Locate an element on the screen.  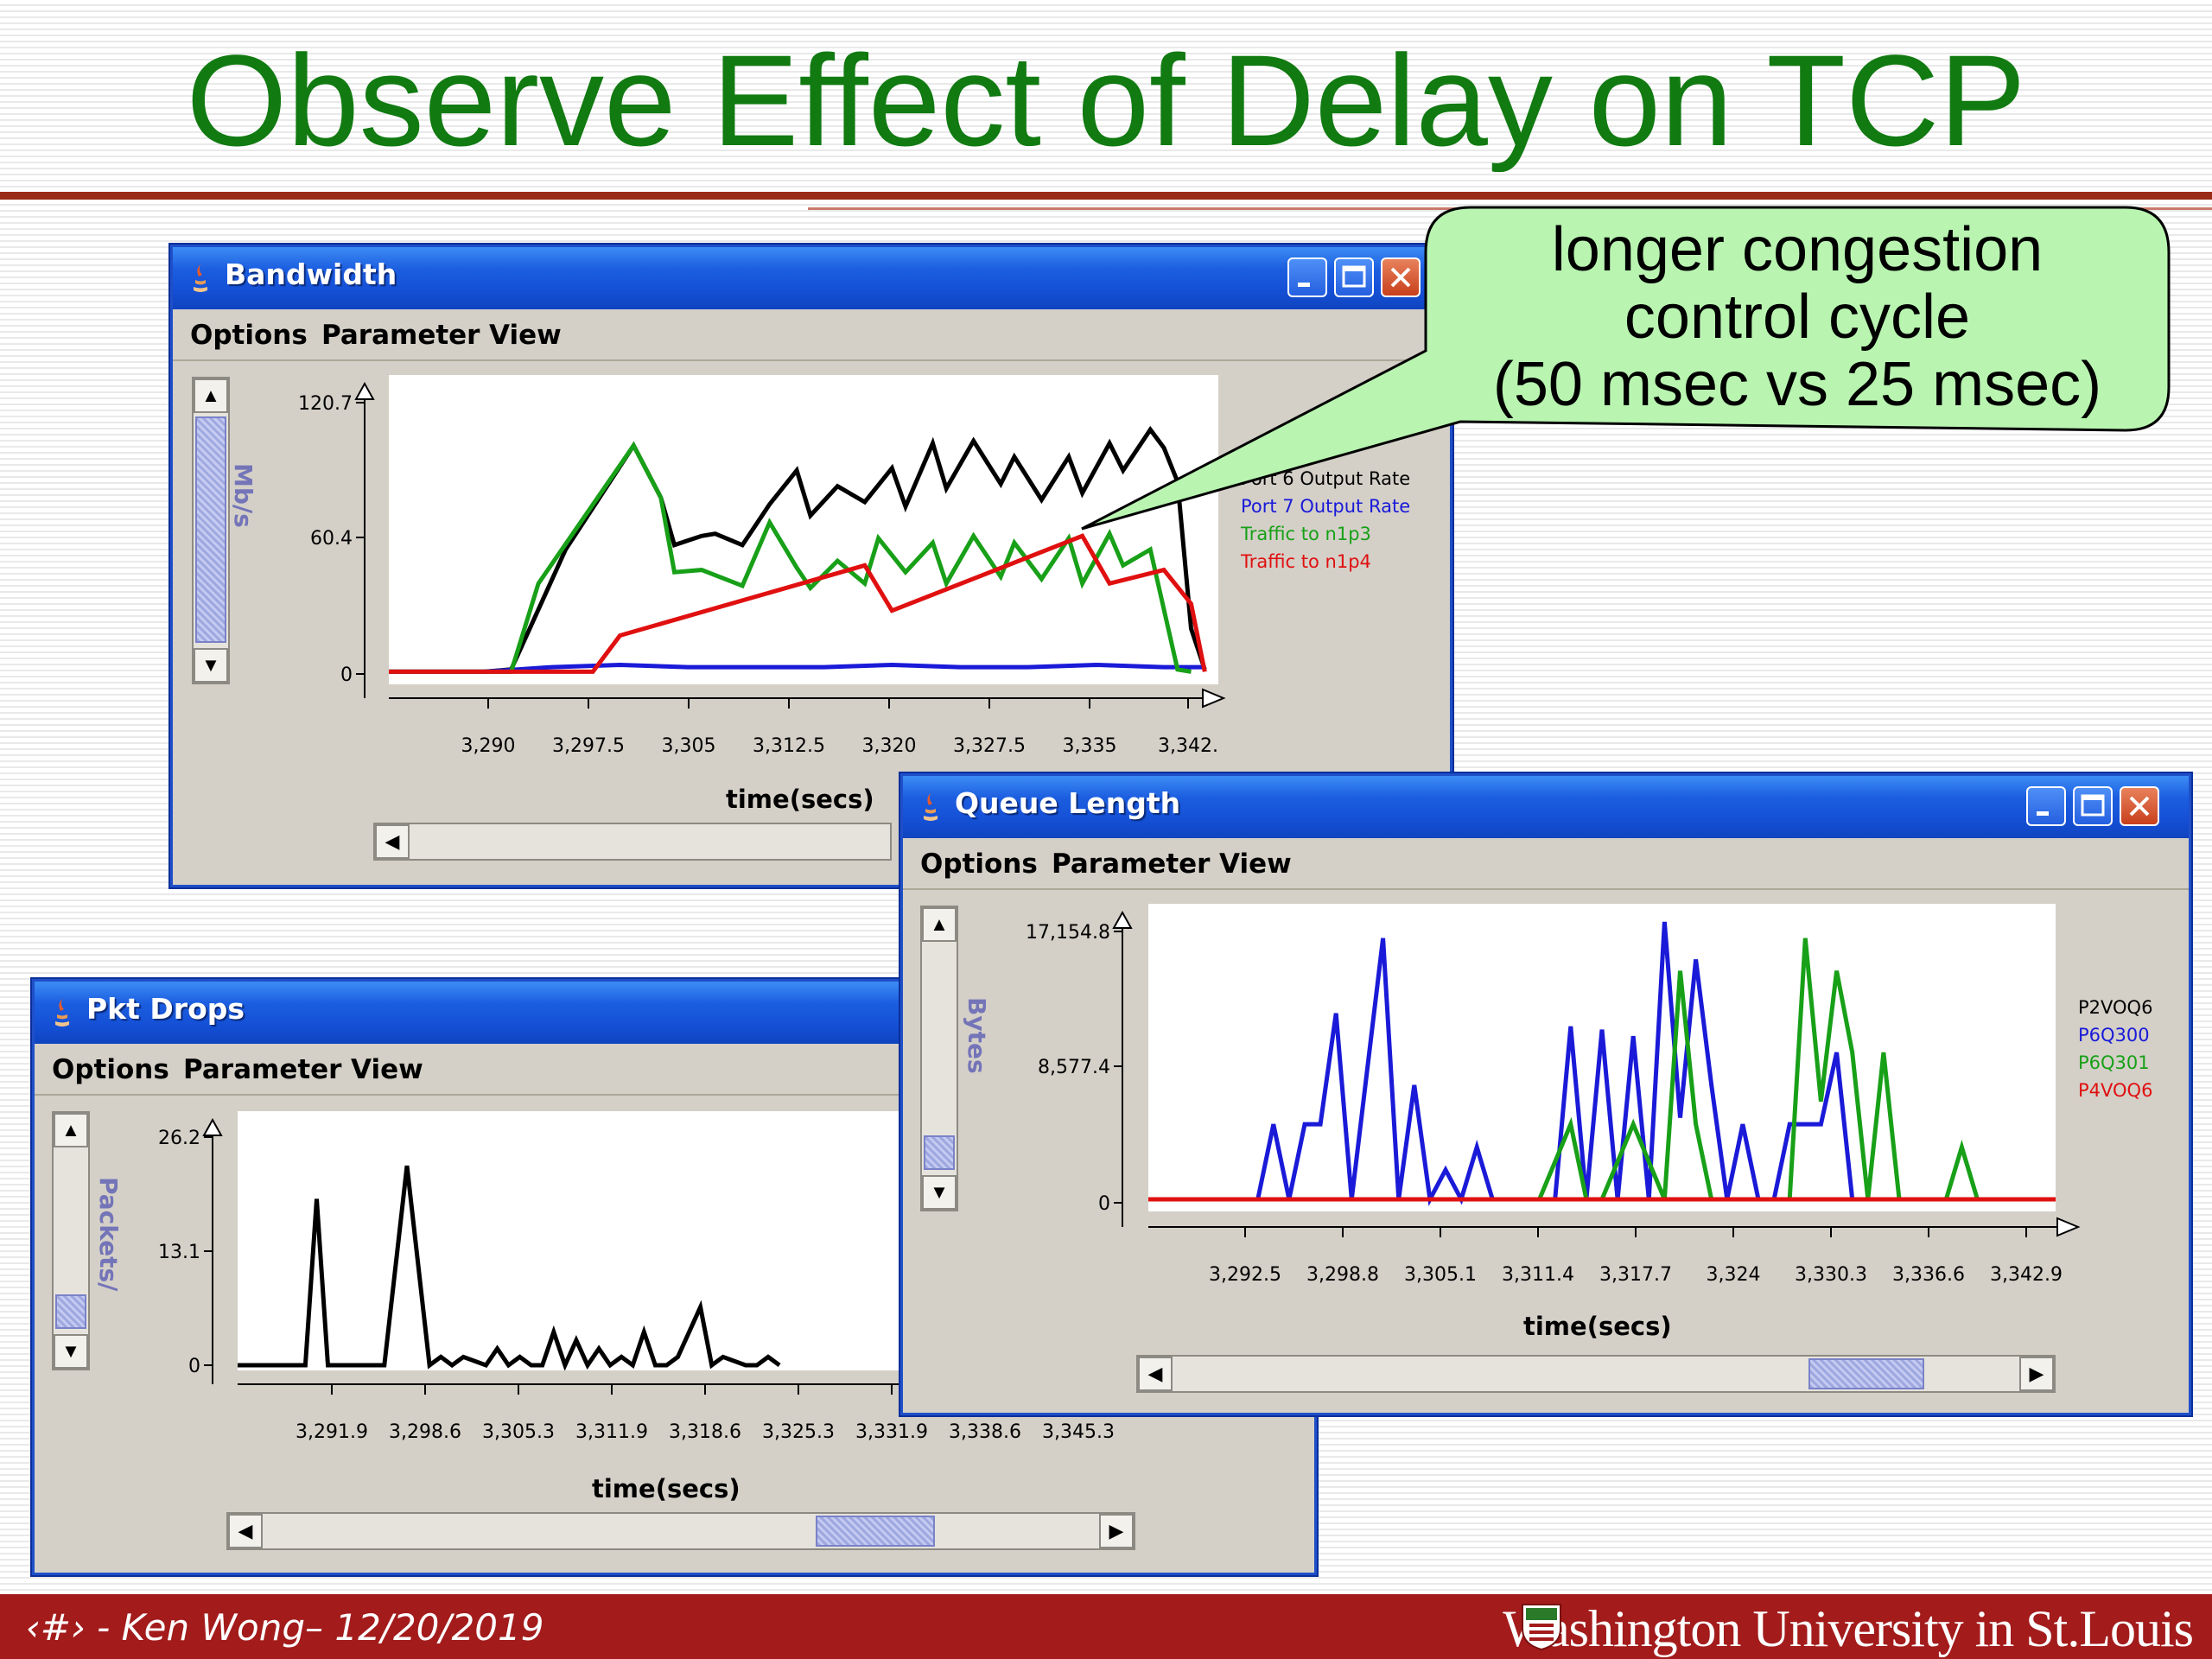
pkt-drops-chart is located at coordinates (509, 1268).